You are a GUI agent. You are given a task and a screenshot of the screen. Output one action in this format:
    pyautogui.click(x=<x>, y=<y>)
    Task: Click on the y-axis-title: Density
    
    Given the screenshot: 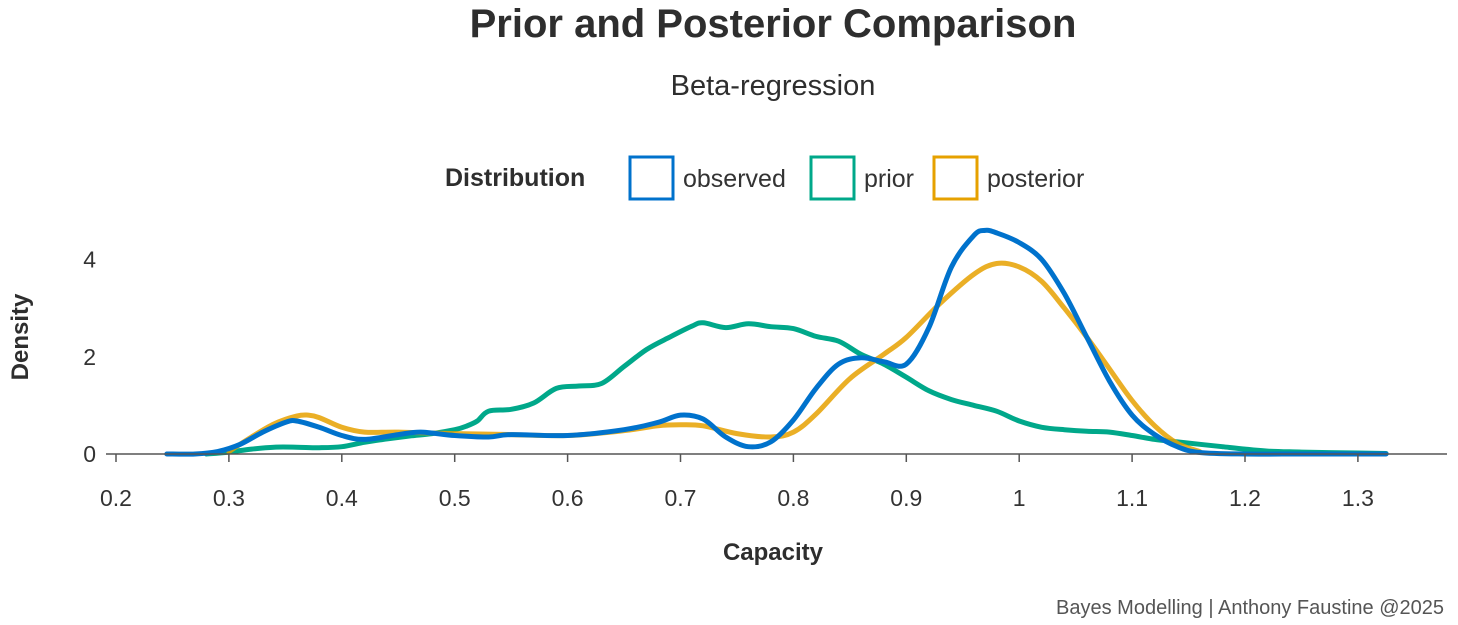 What is the action you would take?
    pyautogui.click(x=20, y=336)
    